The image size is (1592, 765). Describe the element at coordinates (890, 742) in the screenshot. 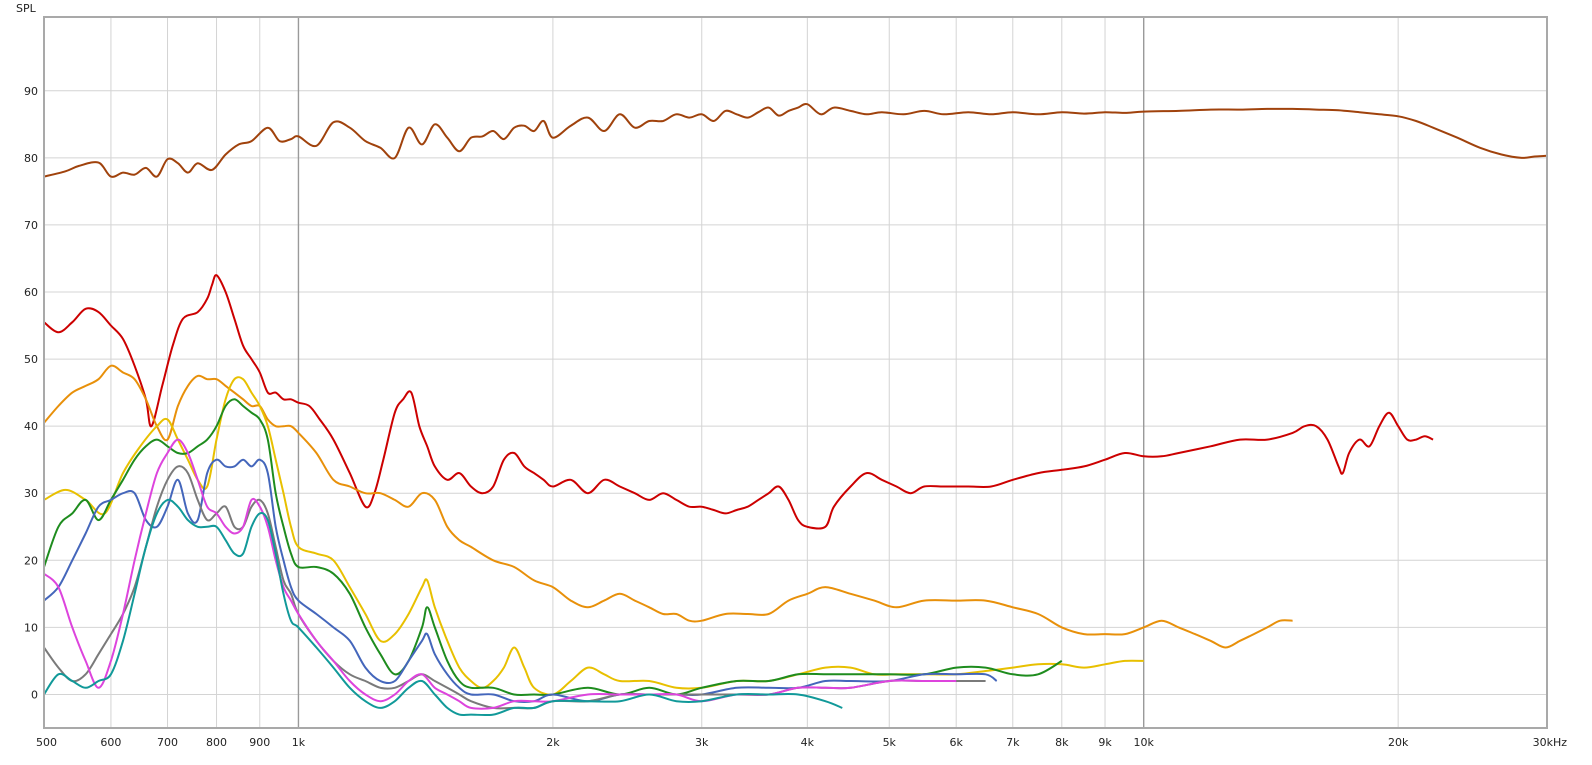

I see `x-tick-label: 5k` at that location.